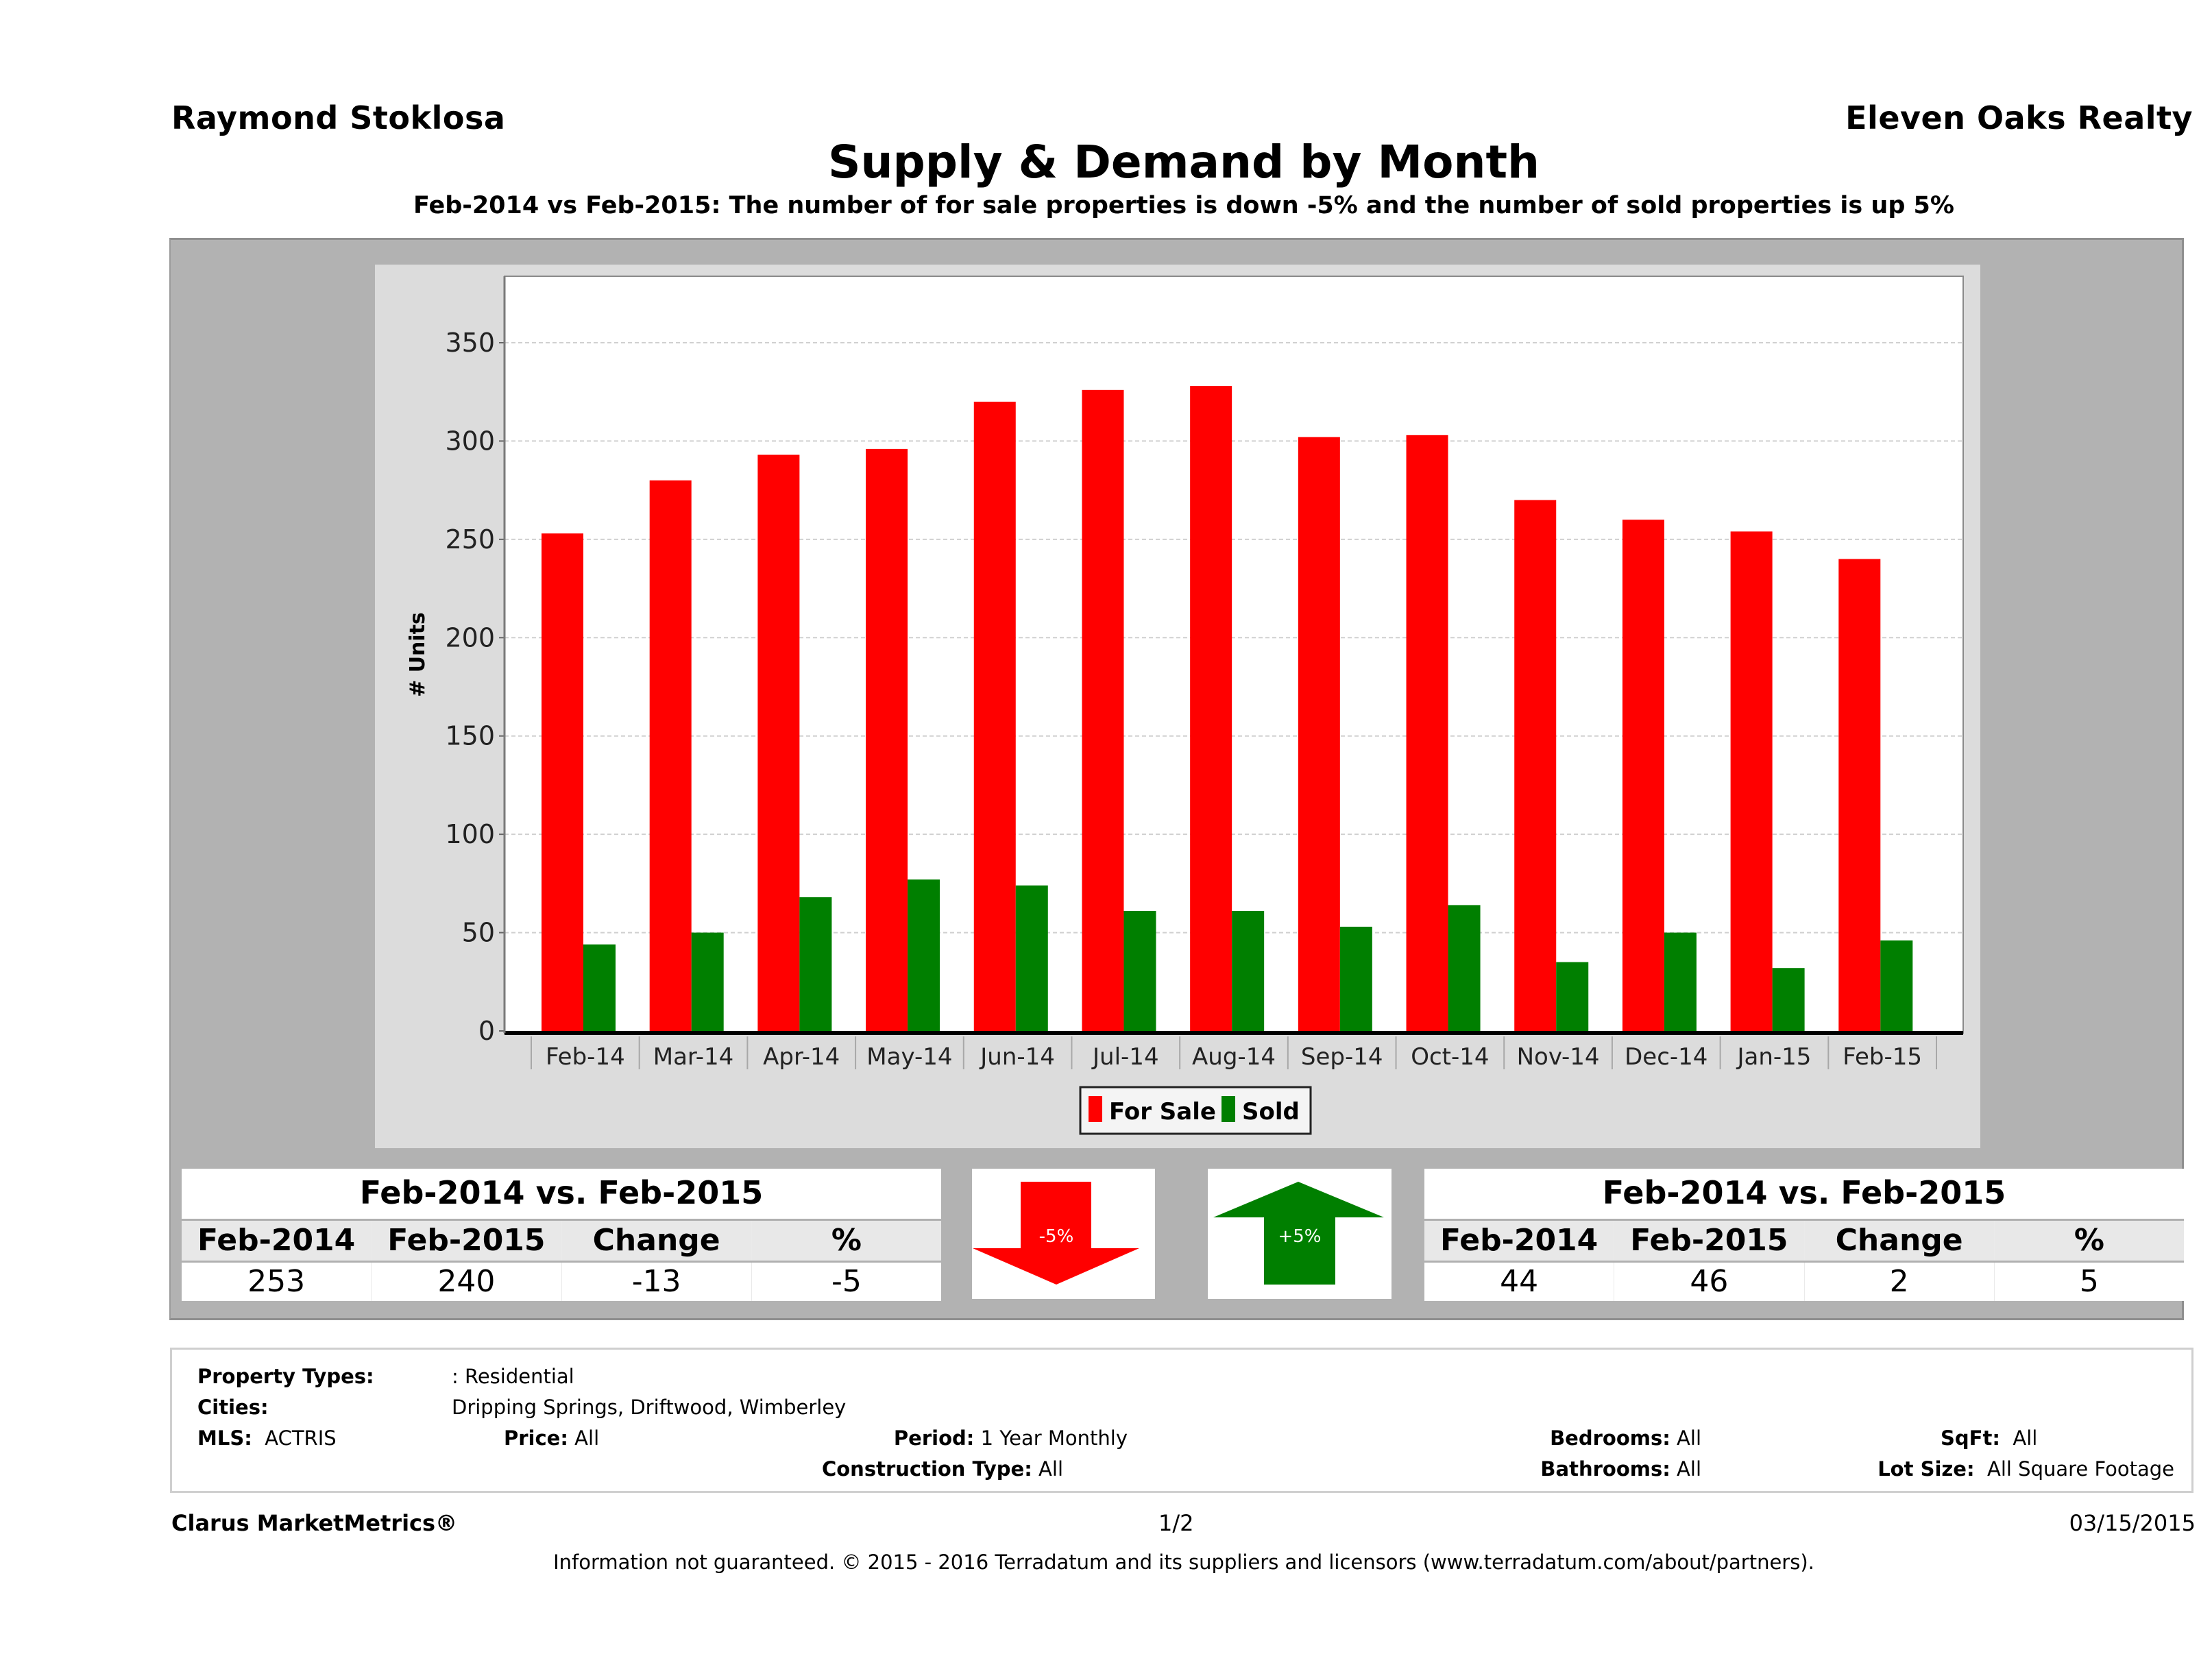  Describe the element at coordinates (470, 637) in the screenshot. I see `y-tick-label: 200` at that location.